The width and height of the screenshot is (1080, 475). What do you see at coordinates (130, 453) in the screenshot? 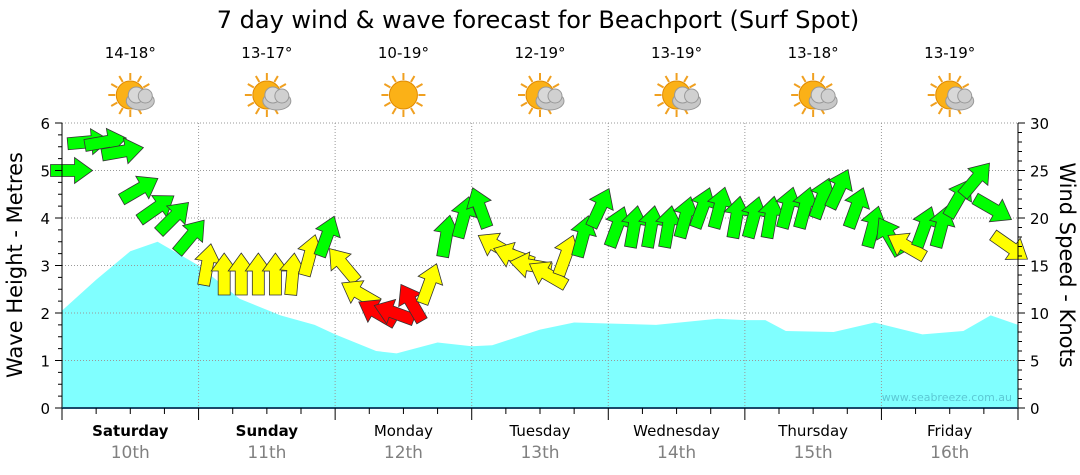
I see `date-label: 10th` at bounding box center [130, 453].